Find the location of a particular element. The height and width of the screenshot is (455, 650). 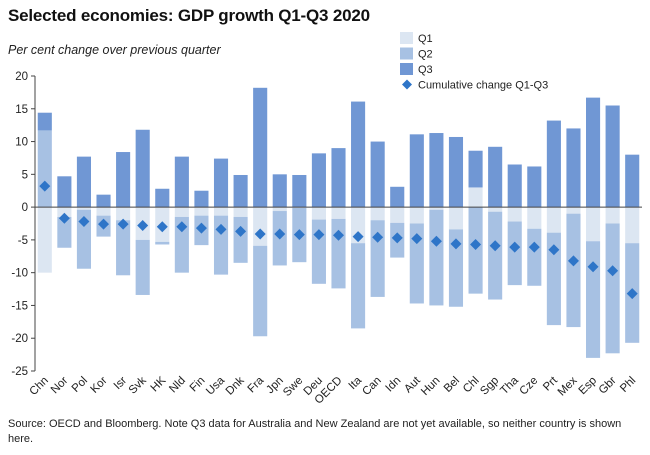

bar-q3-fin is located at coordinates (201, 199).